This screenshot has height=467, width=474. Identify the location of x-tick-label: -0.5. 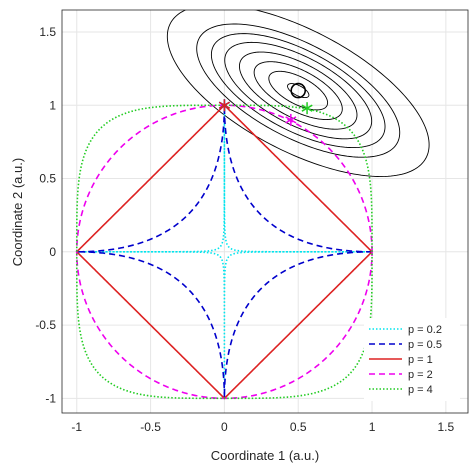
(150, 427).